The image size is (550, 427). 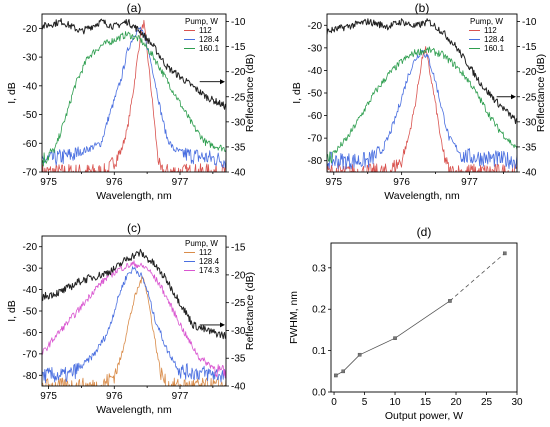 What do you see at coordinates (424, 232) in the screenshot?
I see `panel-label: (d)` at bounding box center [424, 232].